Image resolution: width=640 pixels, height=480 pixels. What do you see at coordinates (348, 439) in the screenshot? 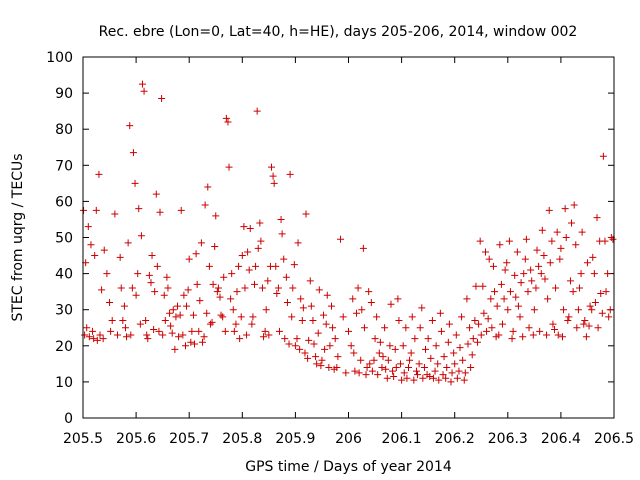
I see `x-tick-label: 206` at bounding box center [348, 439].